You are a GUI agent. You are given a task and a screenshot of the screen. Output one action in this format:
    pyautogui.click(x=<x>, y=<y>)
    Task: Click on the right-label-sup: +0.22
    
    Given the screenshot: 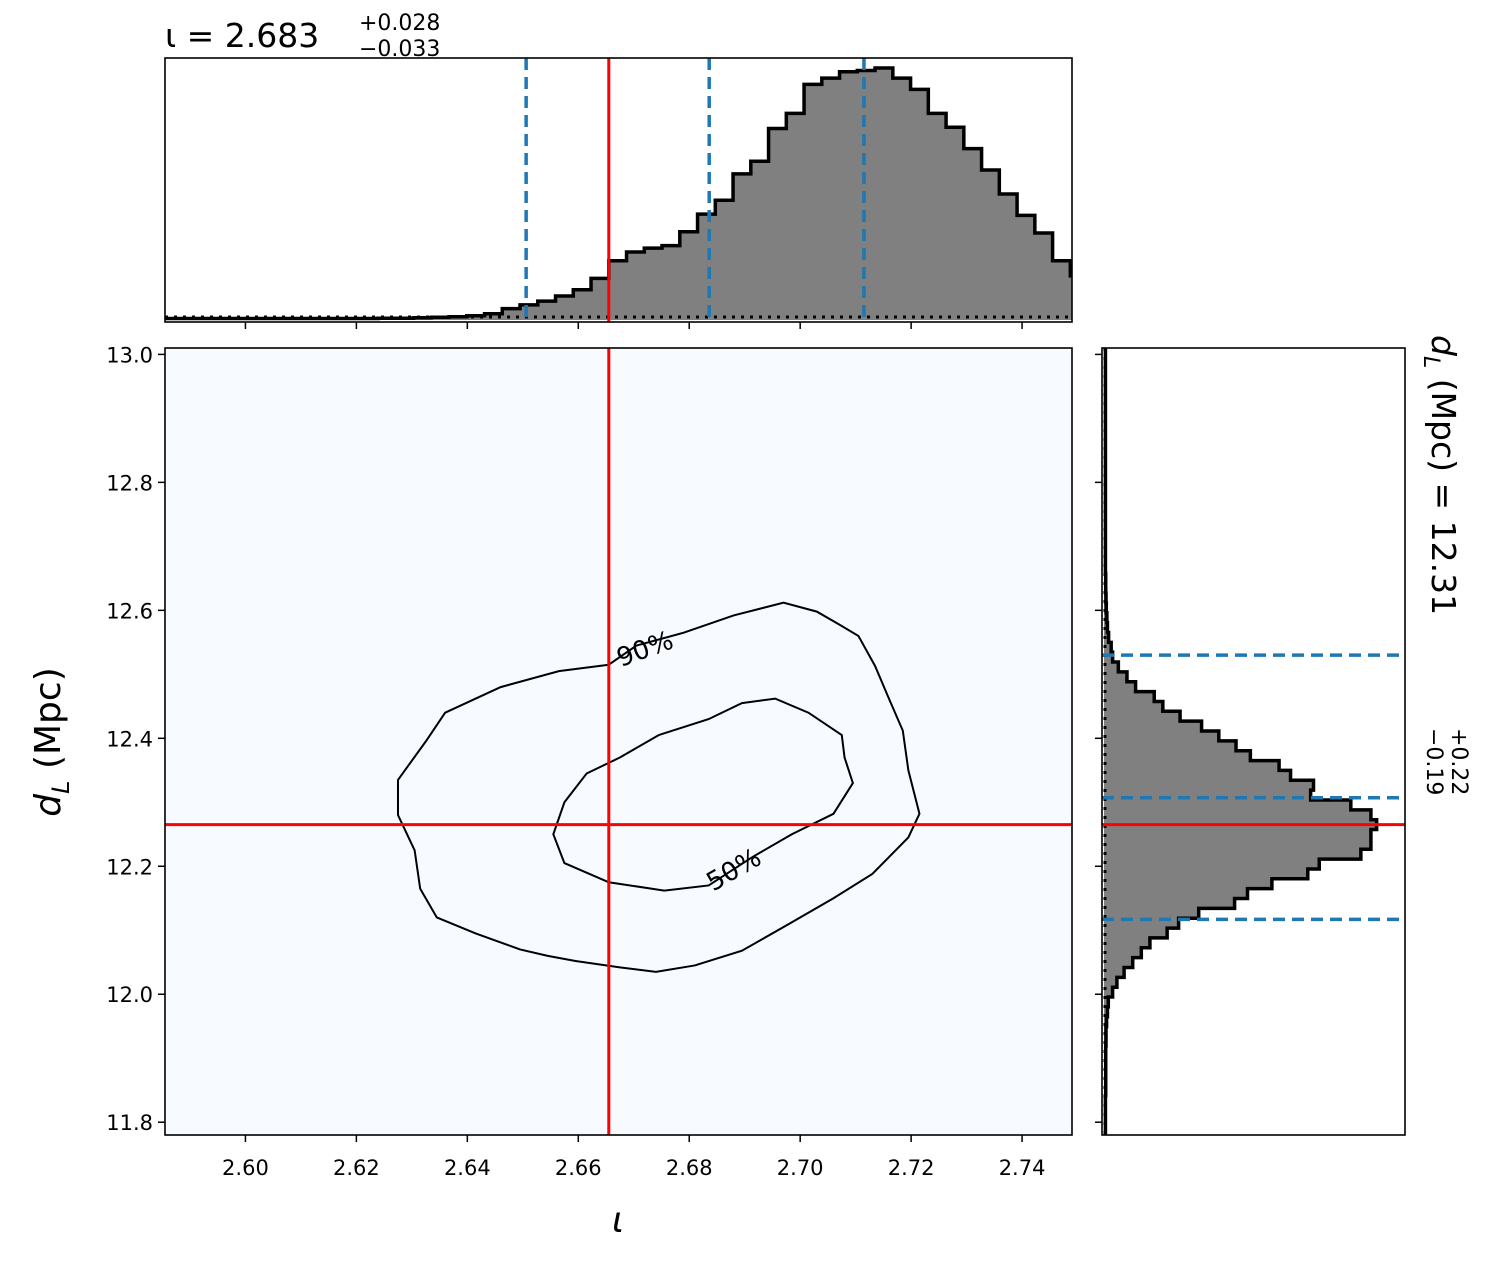 What is the action you would take?
    pyautogui.click(x=1458, y=761)
    